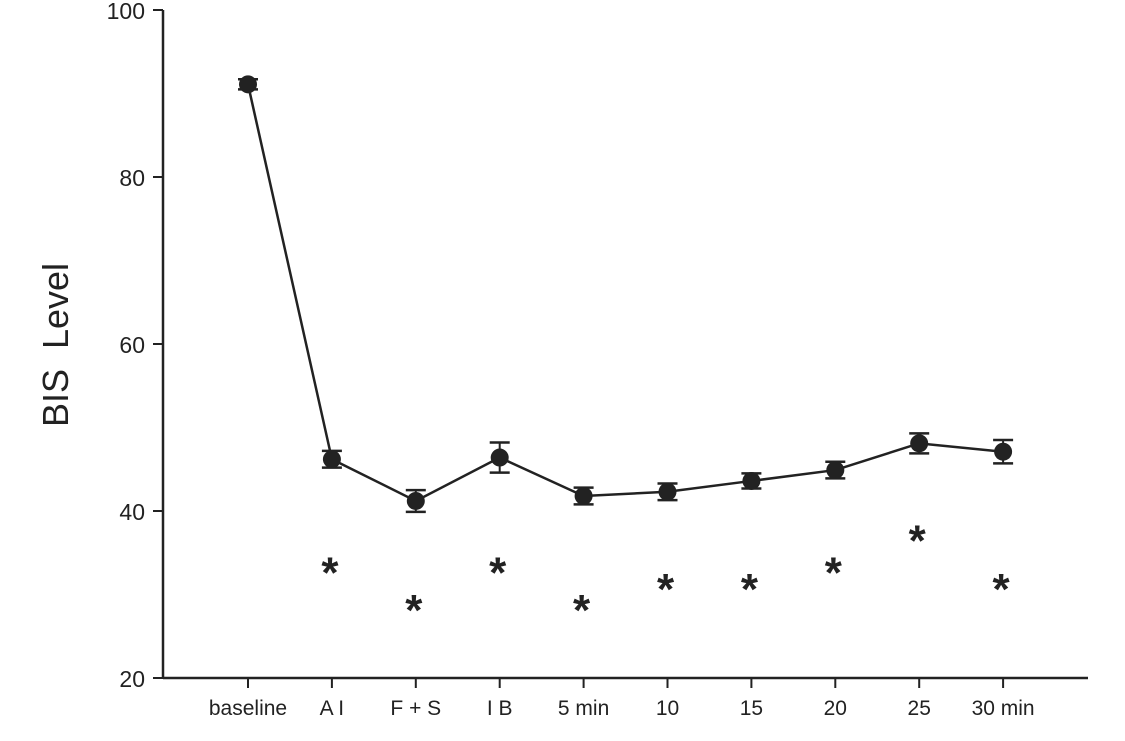  What do you see at coordinates (919, 708) in the screenshot?
I see `x-tick-label: 25` at bounding box center [919, 708].